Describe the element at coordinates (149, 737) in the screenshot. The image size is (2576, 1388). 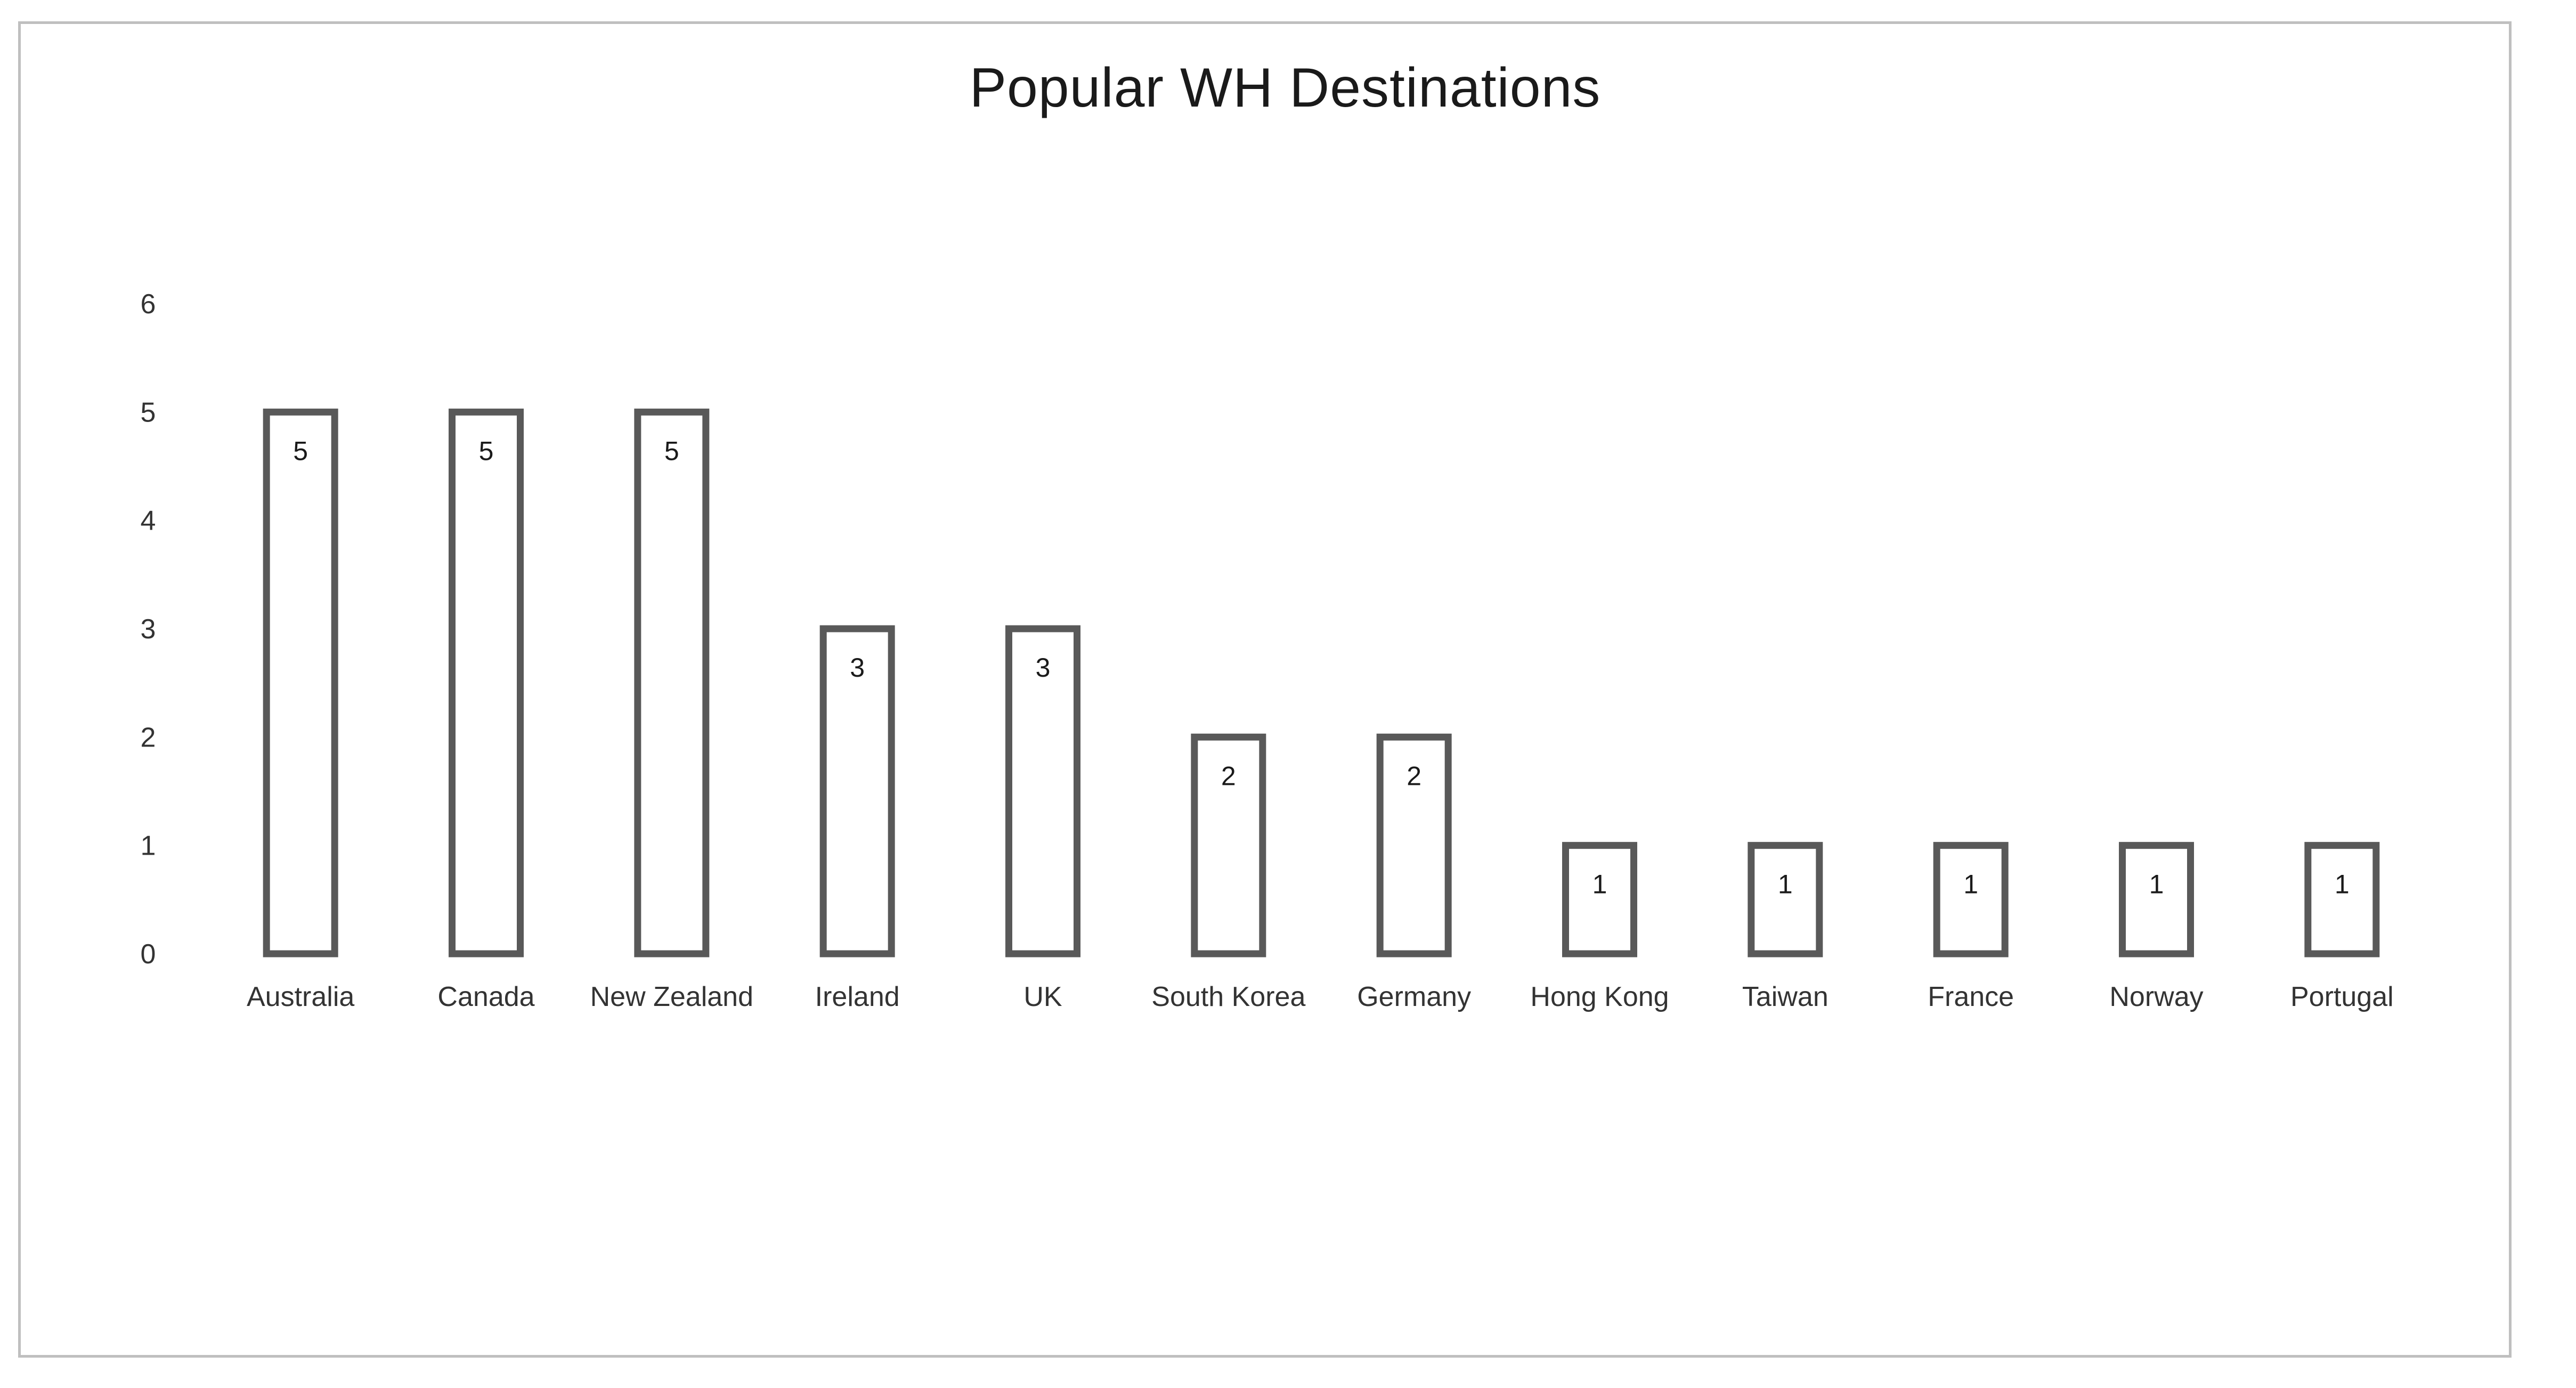
I see `y-tick-label: 2` at that location.